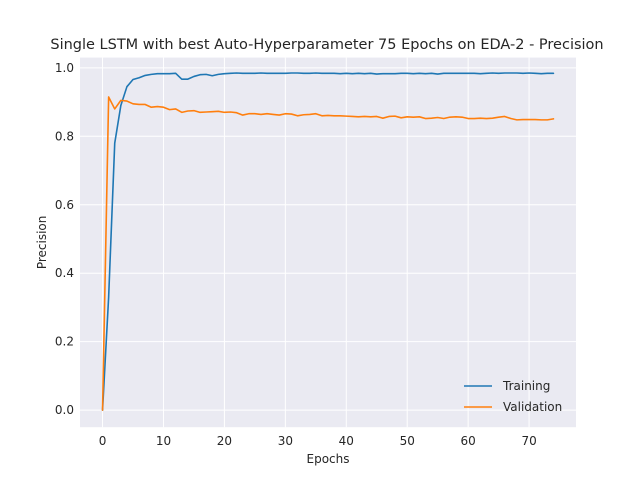 The image size is (640, 480). Describe the element at coordinates (328, 459) in the screenshot. I see `x-axis-label: Epochs` at that location.